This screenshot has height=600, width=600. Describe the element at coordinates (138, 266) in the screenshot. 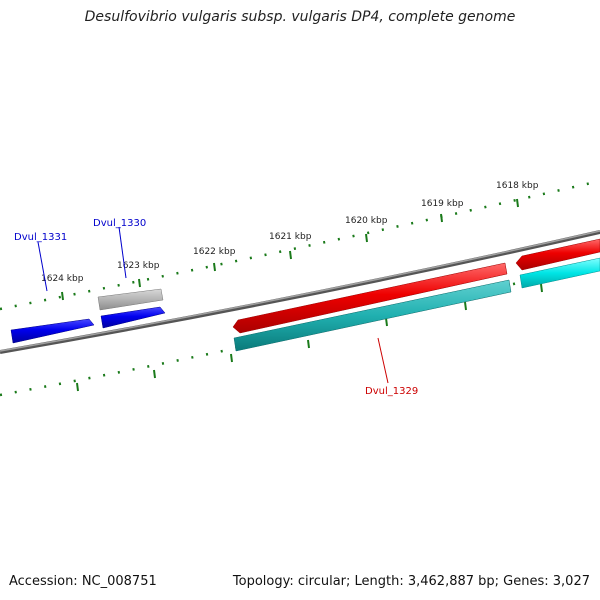

I see `scale-label-1623: 1623 kbp` at that location.